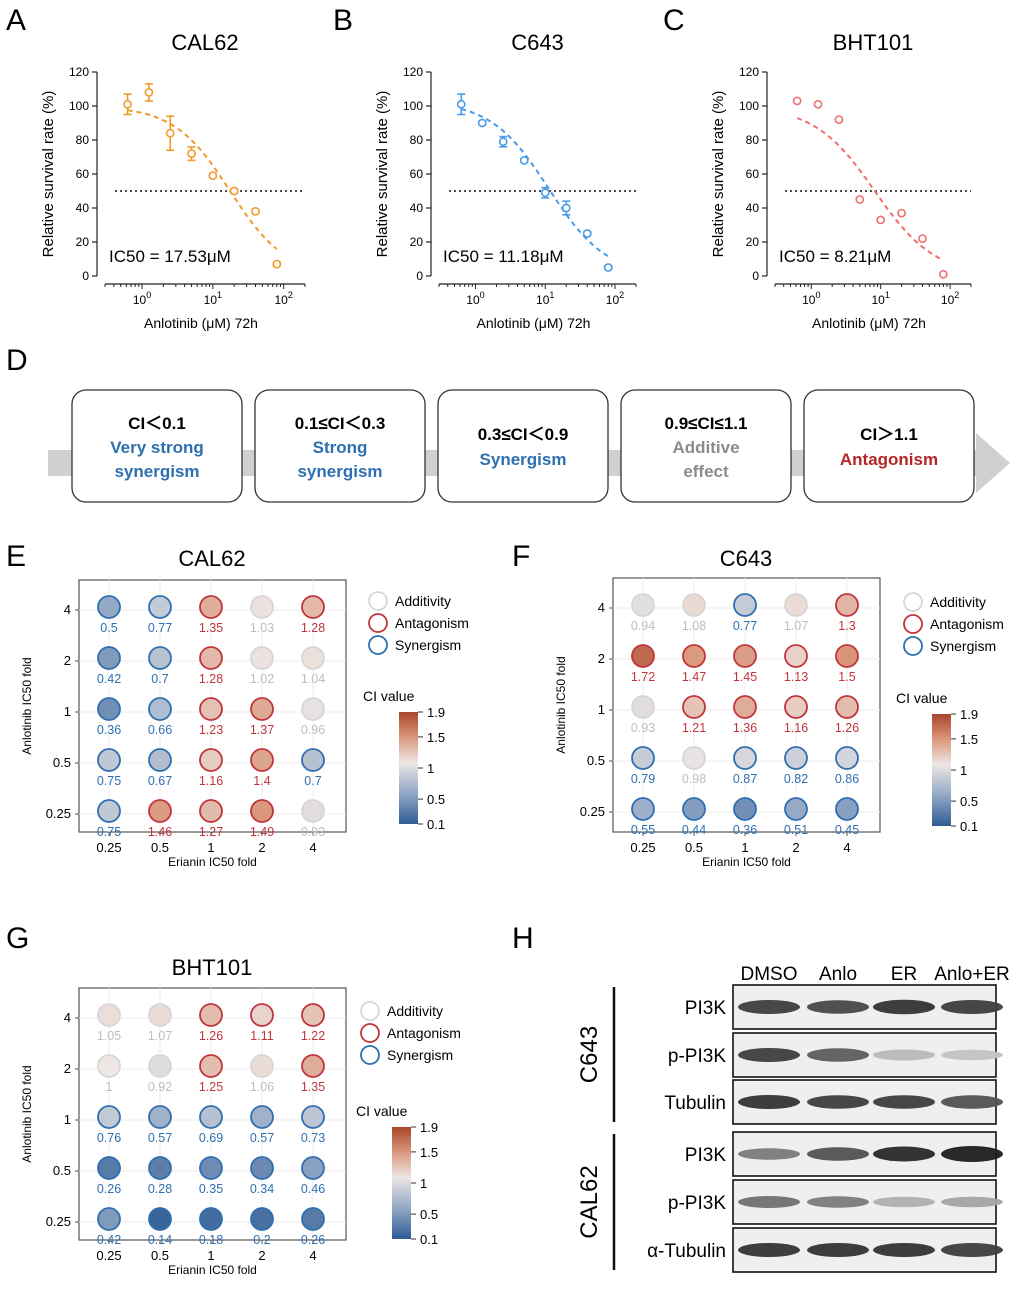 The height and width of the screenshot is (1292, 1024). I want to click on ci-range-label: 0.3≤CI＜0.9, so click(523, 434).